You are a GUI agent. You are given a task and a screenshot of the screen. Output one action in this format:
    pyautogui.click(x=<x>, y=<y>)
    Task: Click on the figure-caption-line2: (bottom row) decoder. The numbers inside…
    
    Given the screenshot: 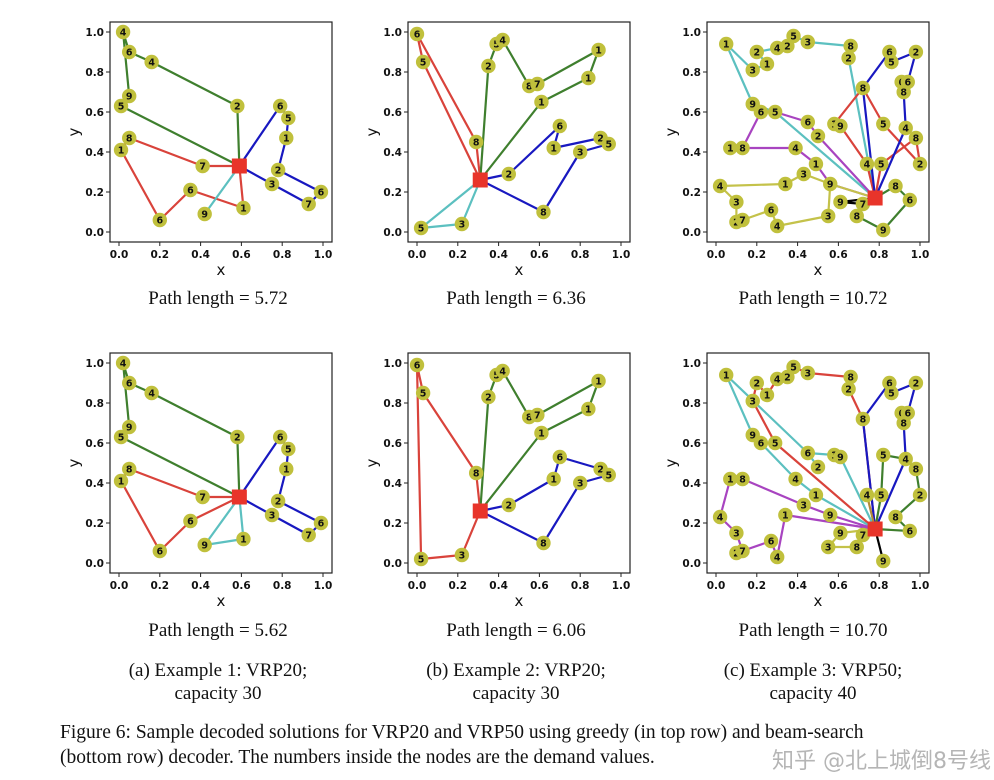 What is the action you would take?
    pyautogui.click(x=357, y=757)
    